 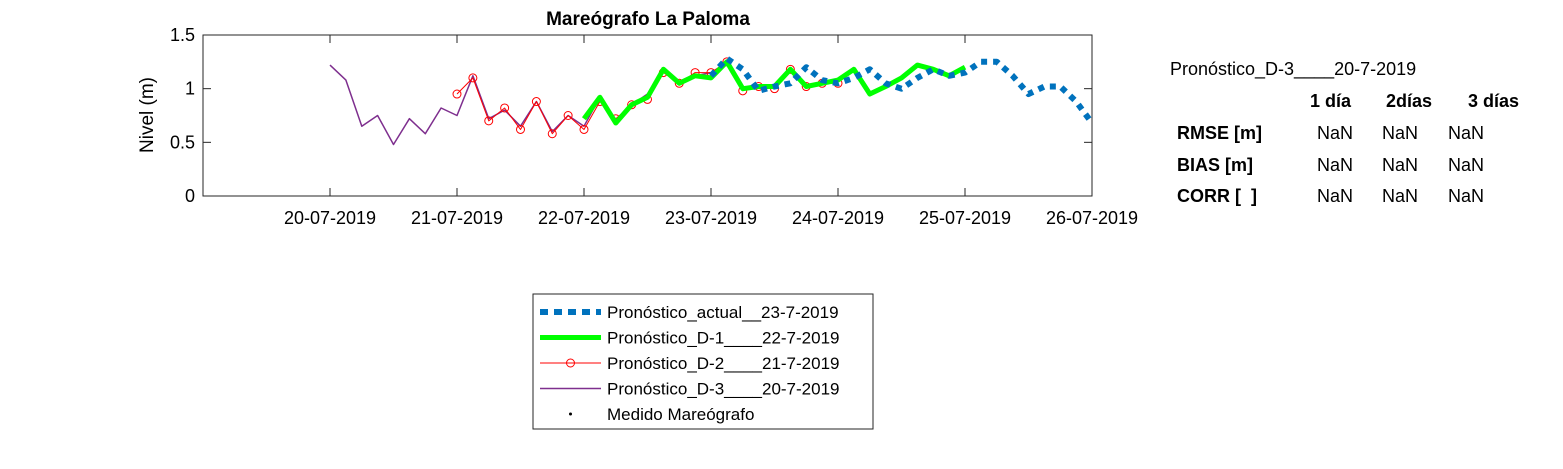 What do you see at coordinates (723, 312) in the screenshot?
I see `legend-entry-label: Pronóstico_actual__23-7-2019` at bounding box center [723, 312].